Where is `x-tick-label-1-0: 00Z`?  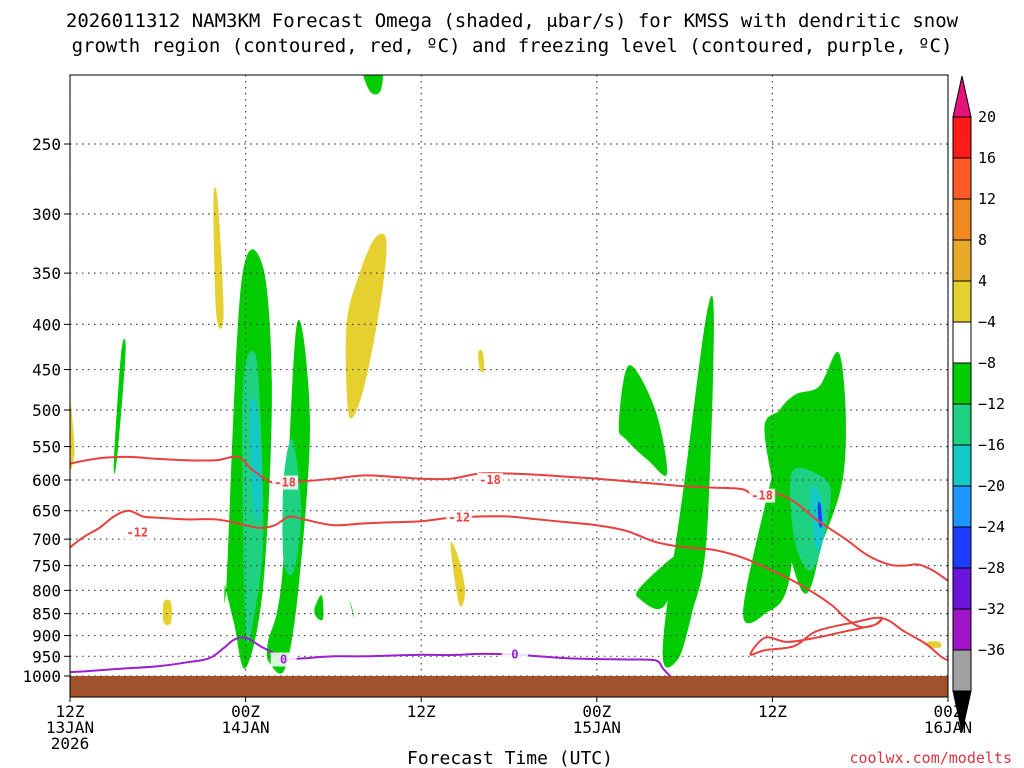 x-tick-label-1-0: 00Z is located at coordinates (245, 711).